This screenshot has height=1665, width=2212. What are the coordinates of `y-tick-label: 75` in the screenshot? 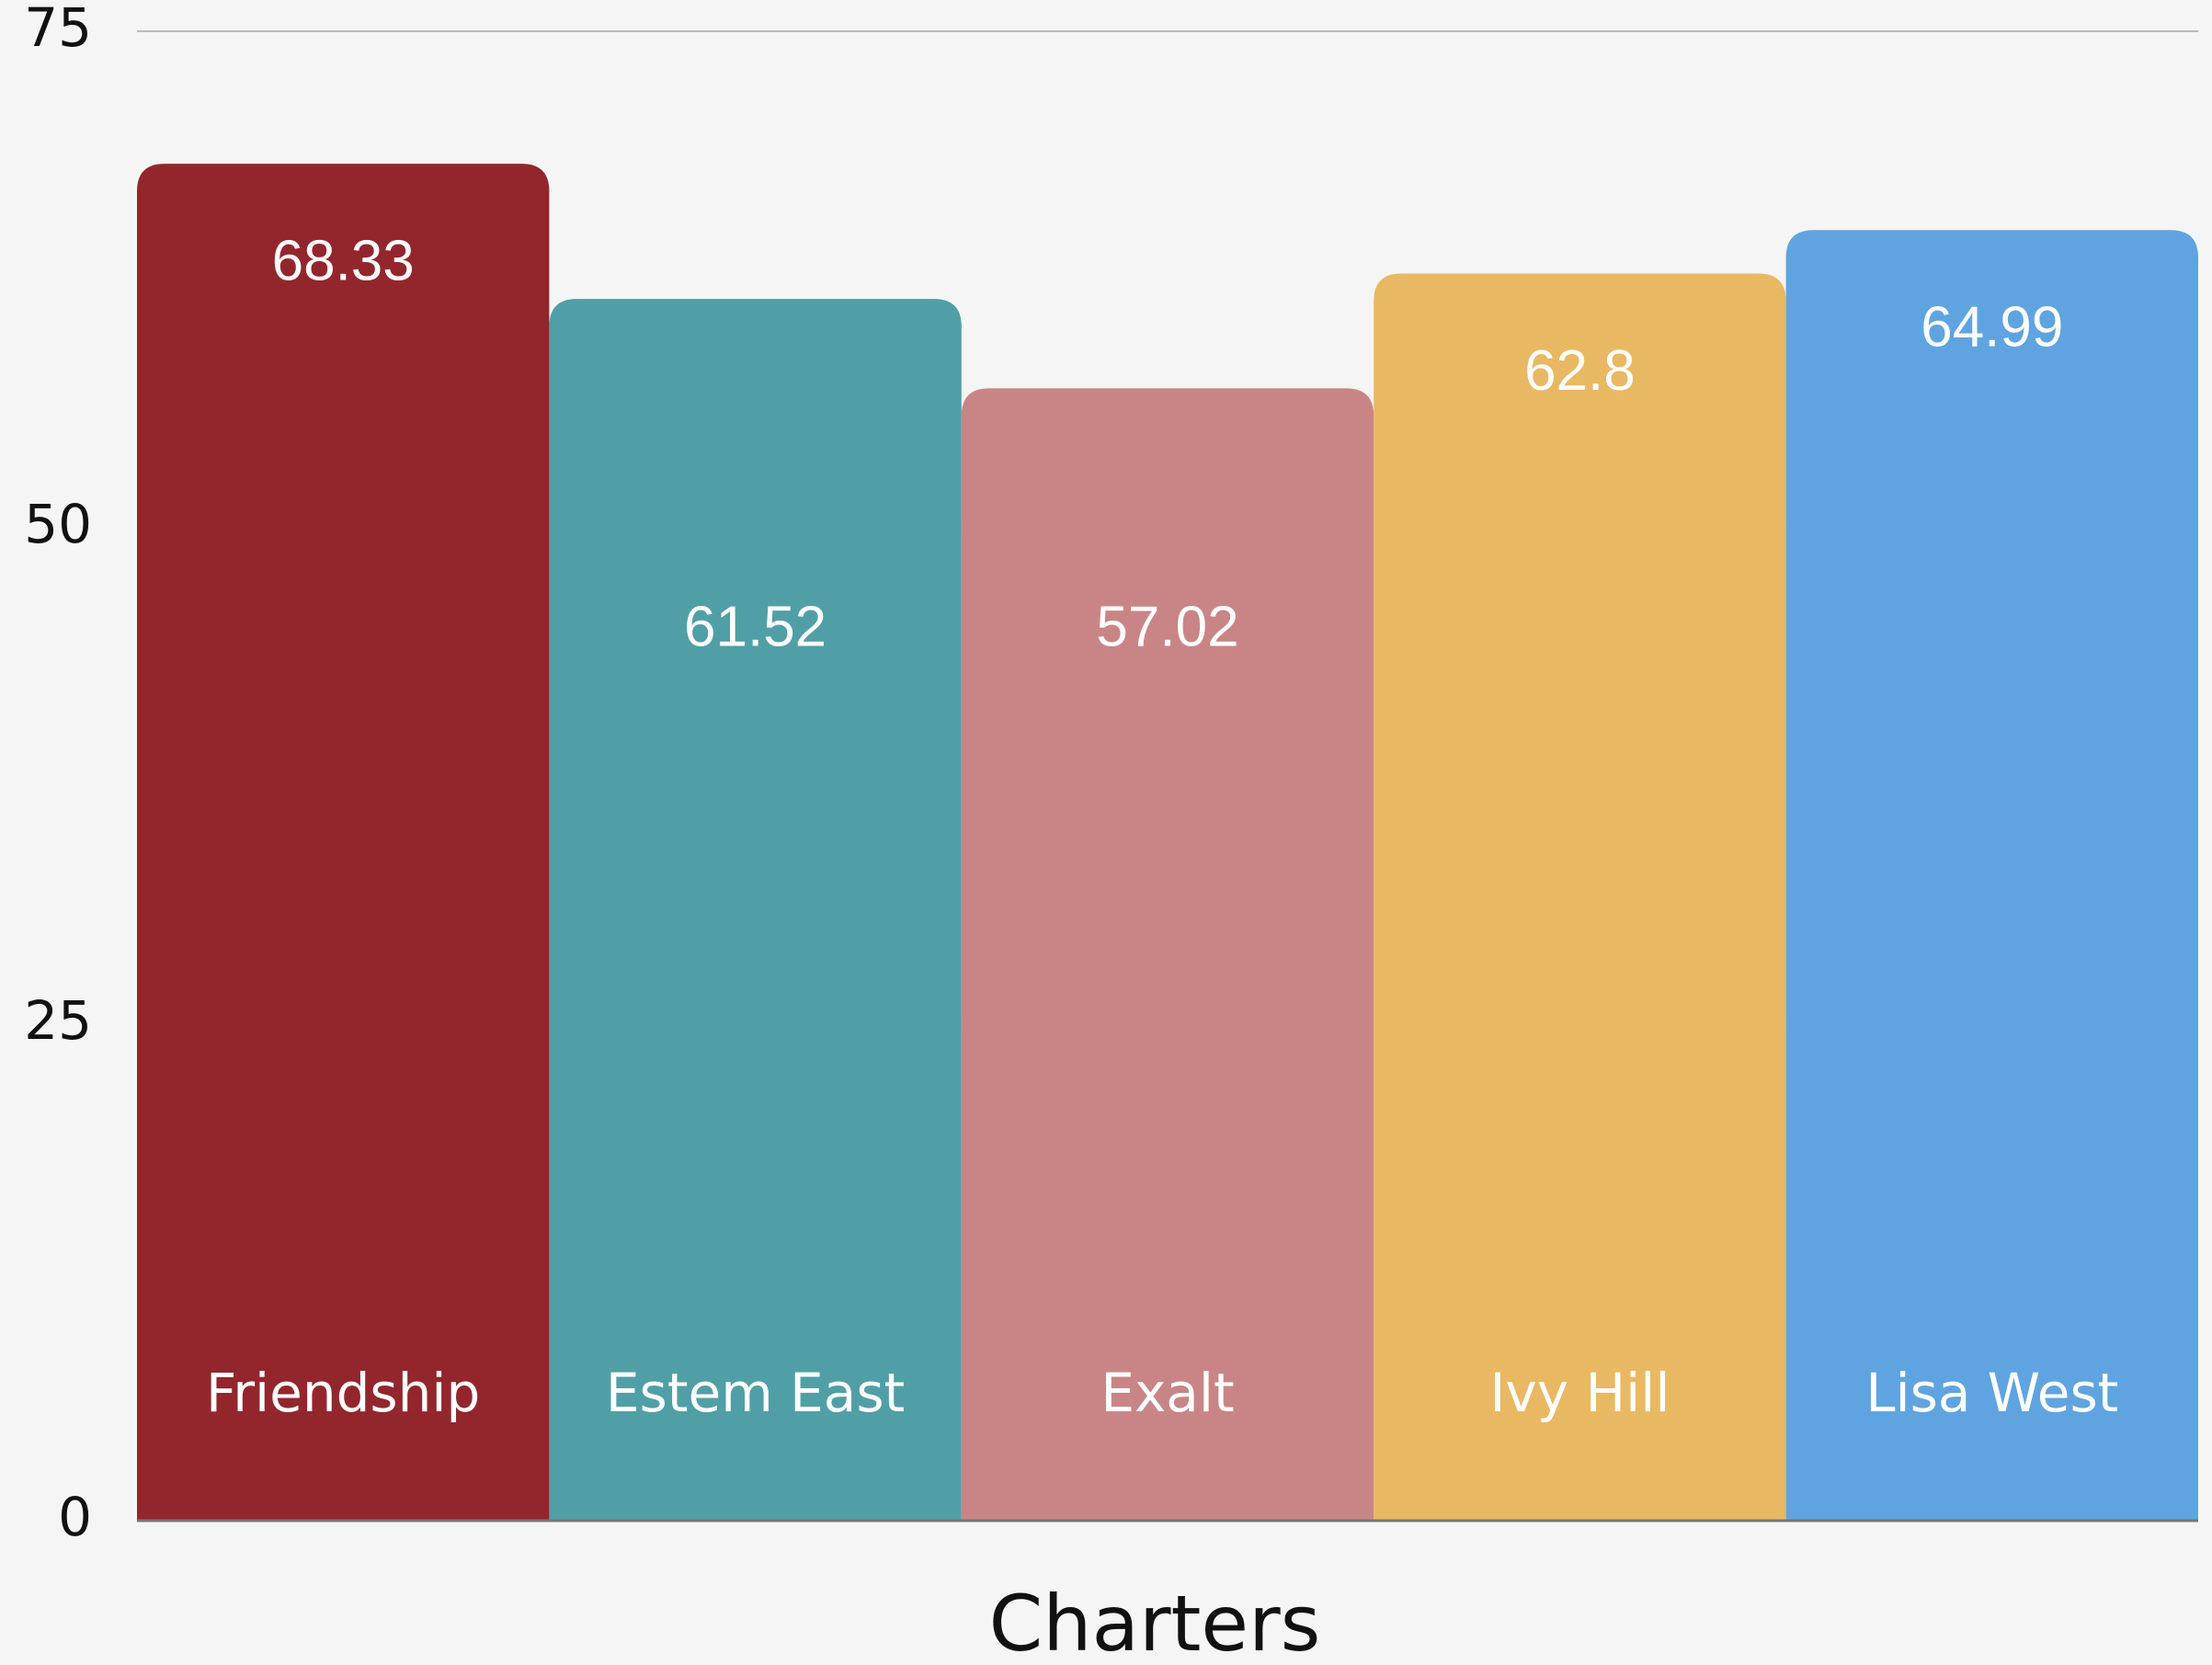 It's located at (58, 29).